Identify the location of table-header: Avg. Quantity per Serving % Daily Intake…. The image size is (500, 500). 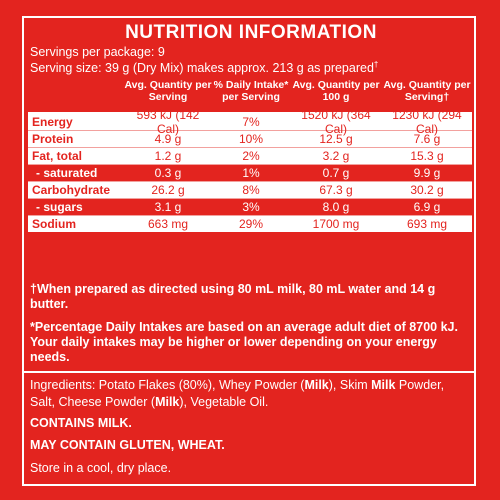
(250, 95).